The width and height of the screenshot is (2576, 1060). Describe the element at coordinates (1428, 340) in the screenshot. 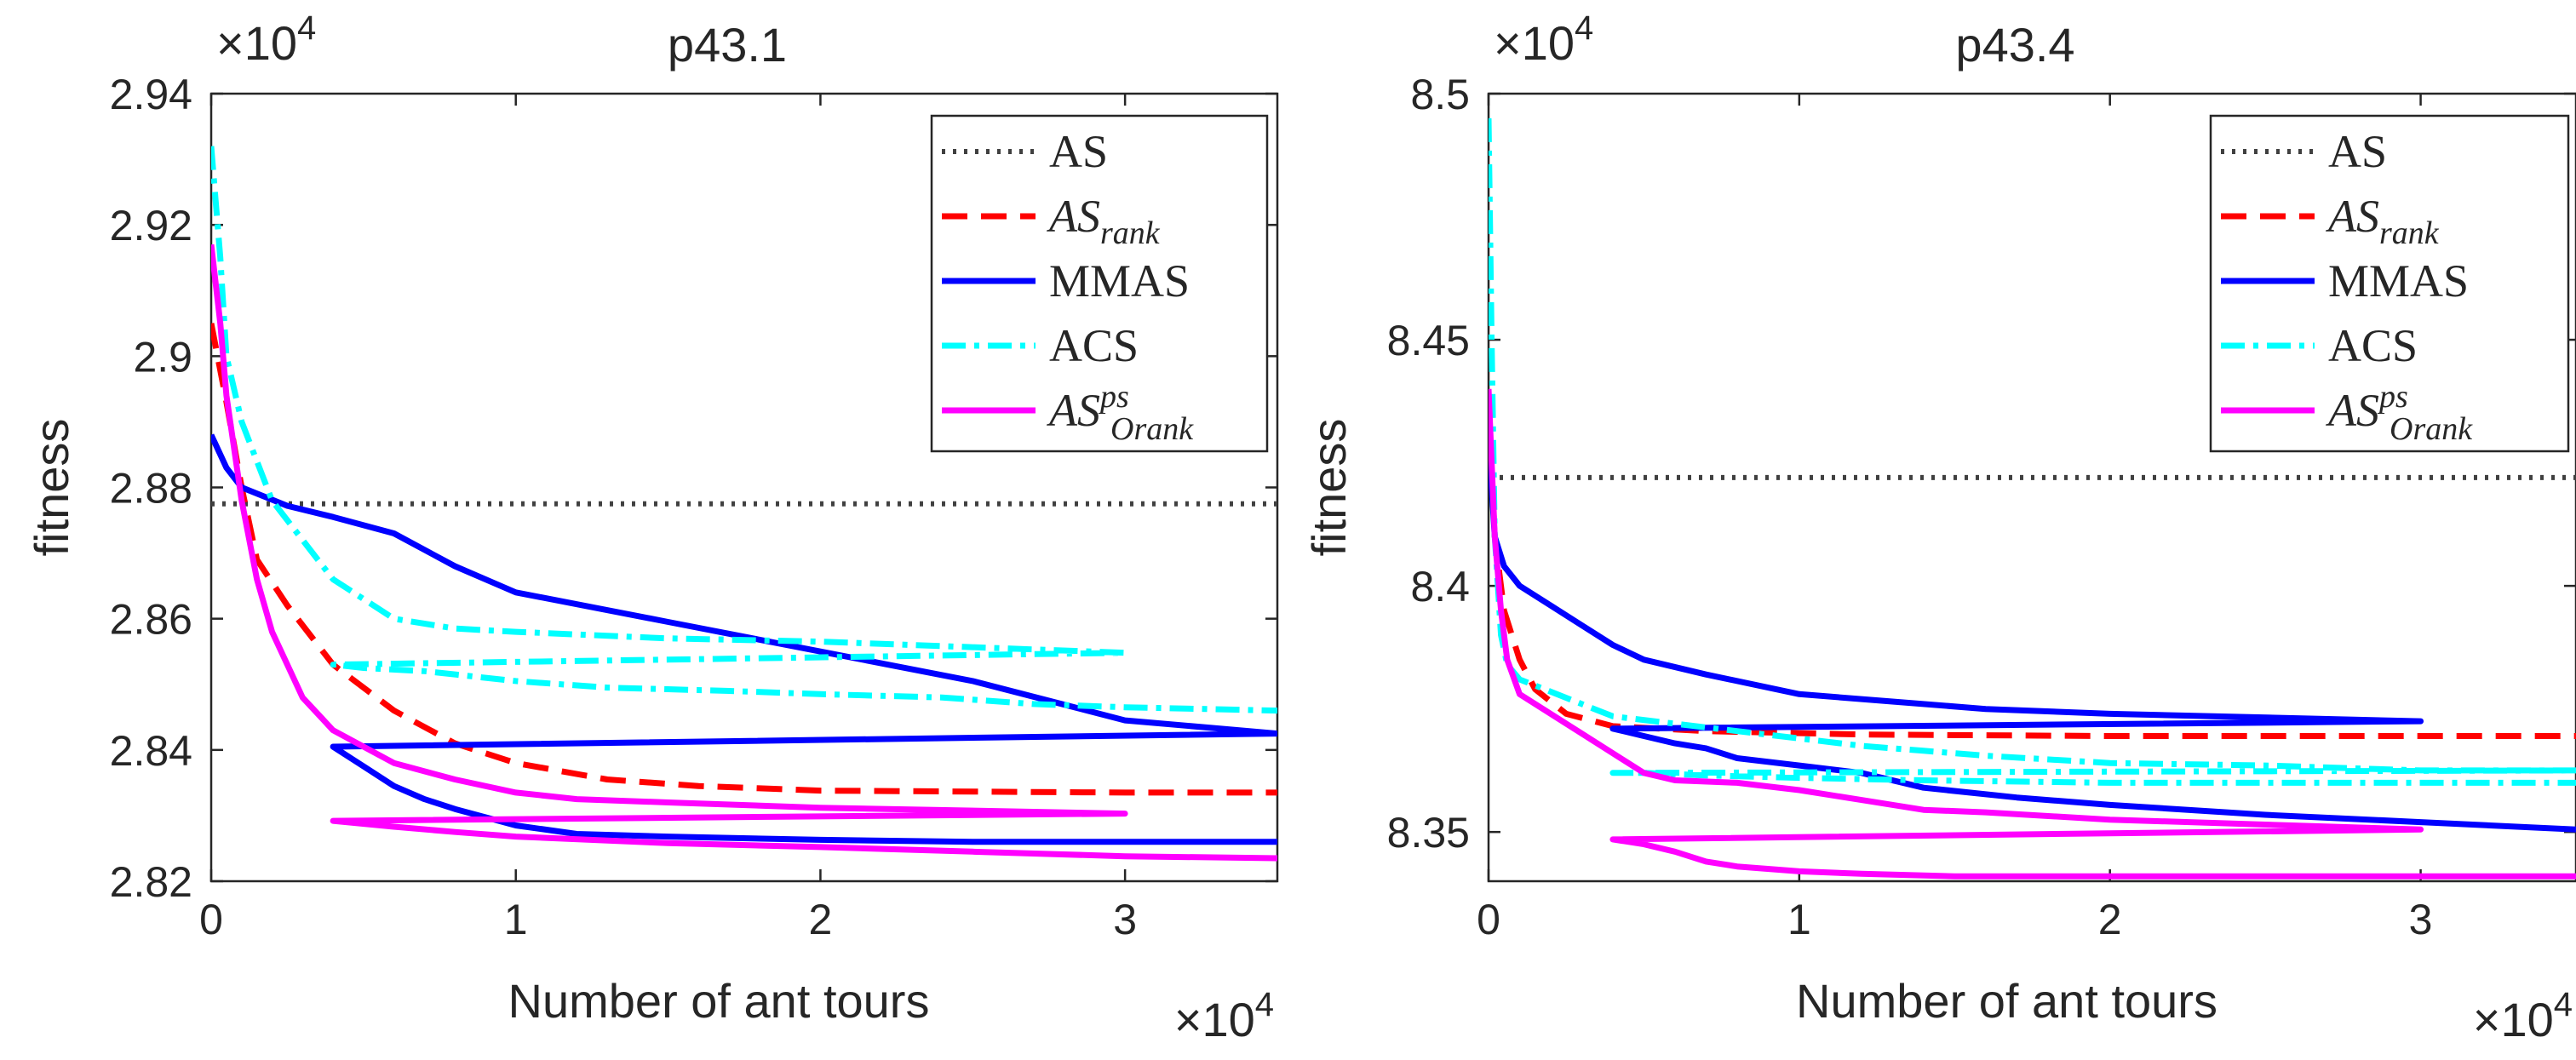

I see `y-tick-label: 8.45` at that location.